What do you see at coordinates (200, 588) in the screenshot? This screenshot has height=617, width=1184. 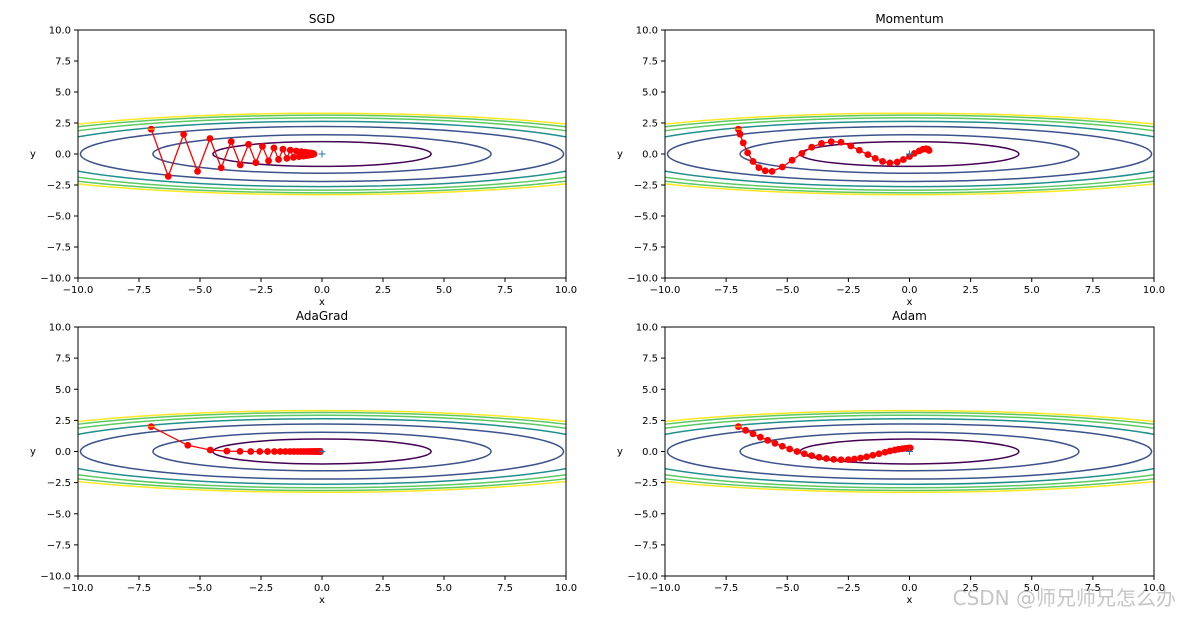 I see `x-tick-label: −5.0` at bounding box center [200, 588].